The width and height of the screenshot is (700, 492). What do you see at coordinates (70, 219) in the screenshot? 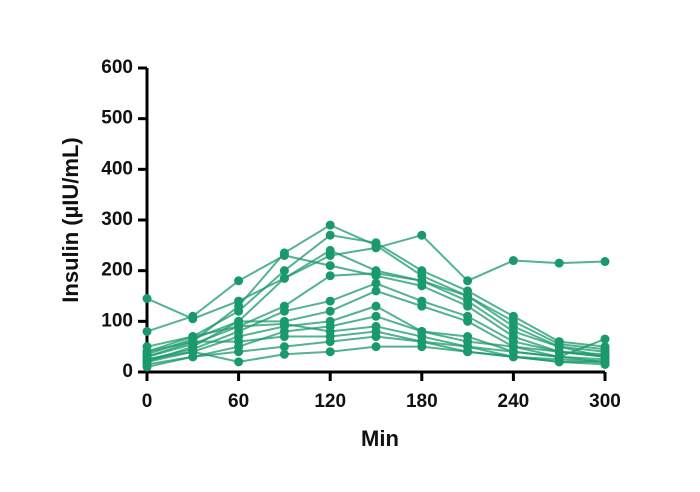
I see `y-axis-label: Insulin (µIU/mL)` at bounding box center [70, 219].